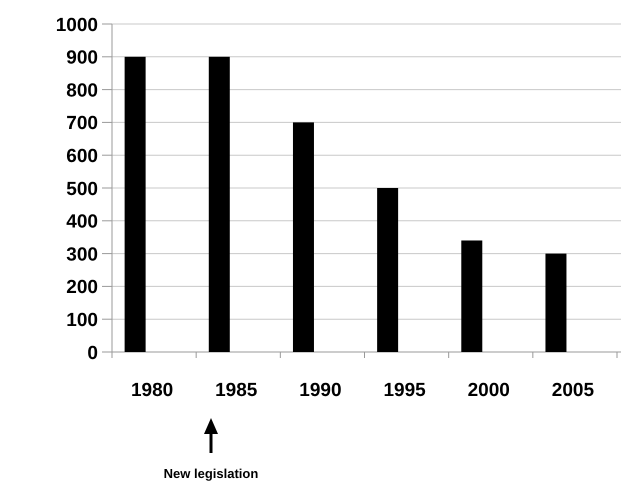 This screenshot has height=488, width=621. What do you see at coordinates (489, 390) in the screenshot?
I see `x-tick-label: 2000` at bounding box center [489, 390].